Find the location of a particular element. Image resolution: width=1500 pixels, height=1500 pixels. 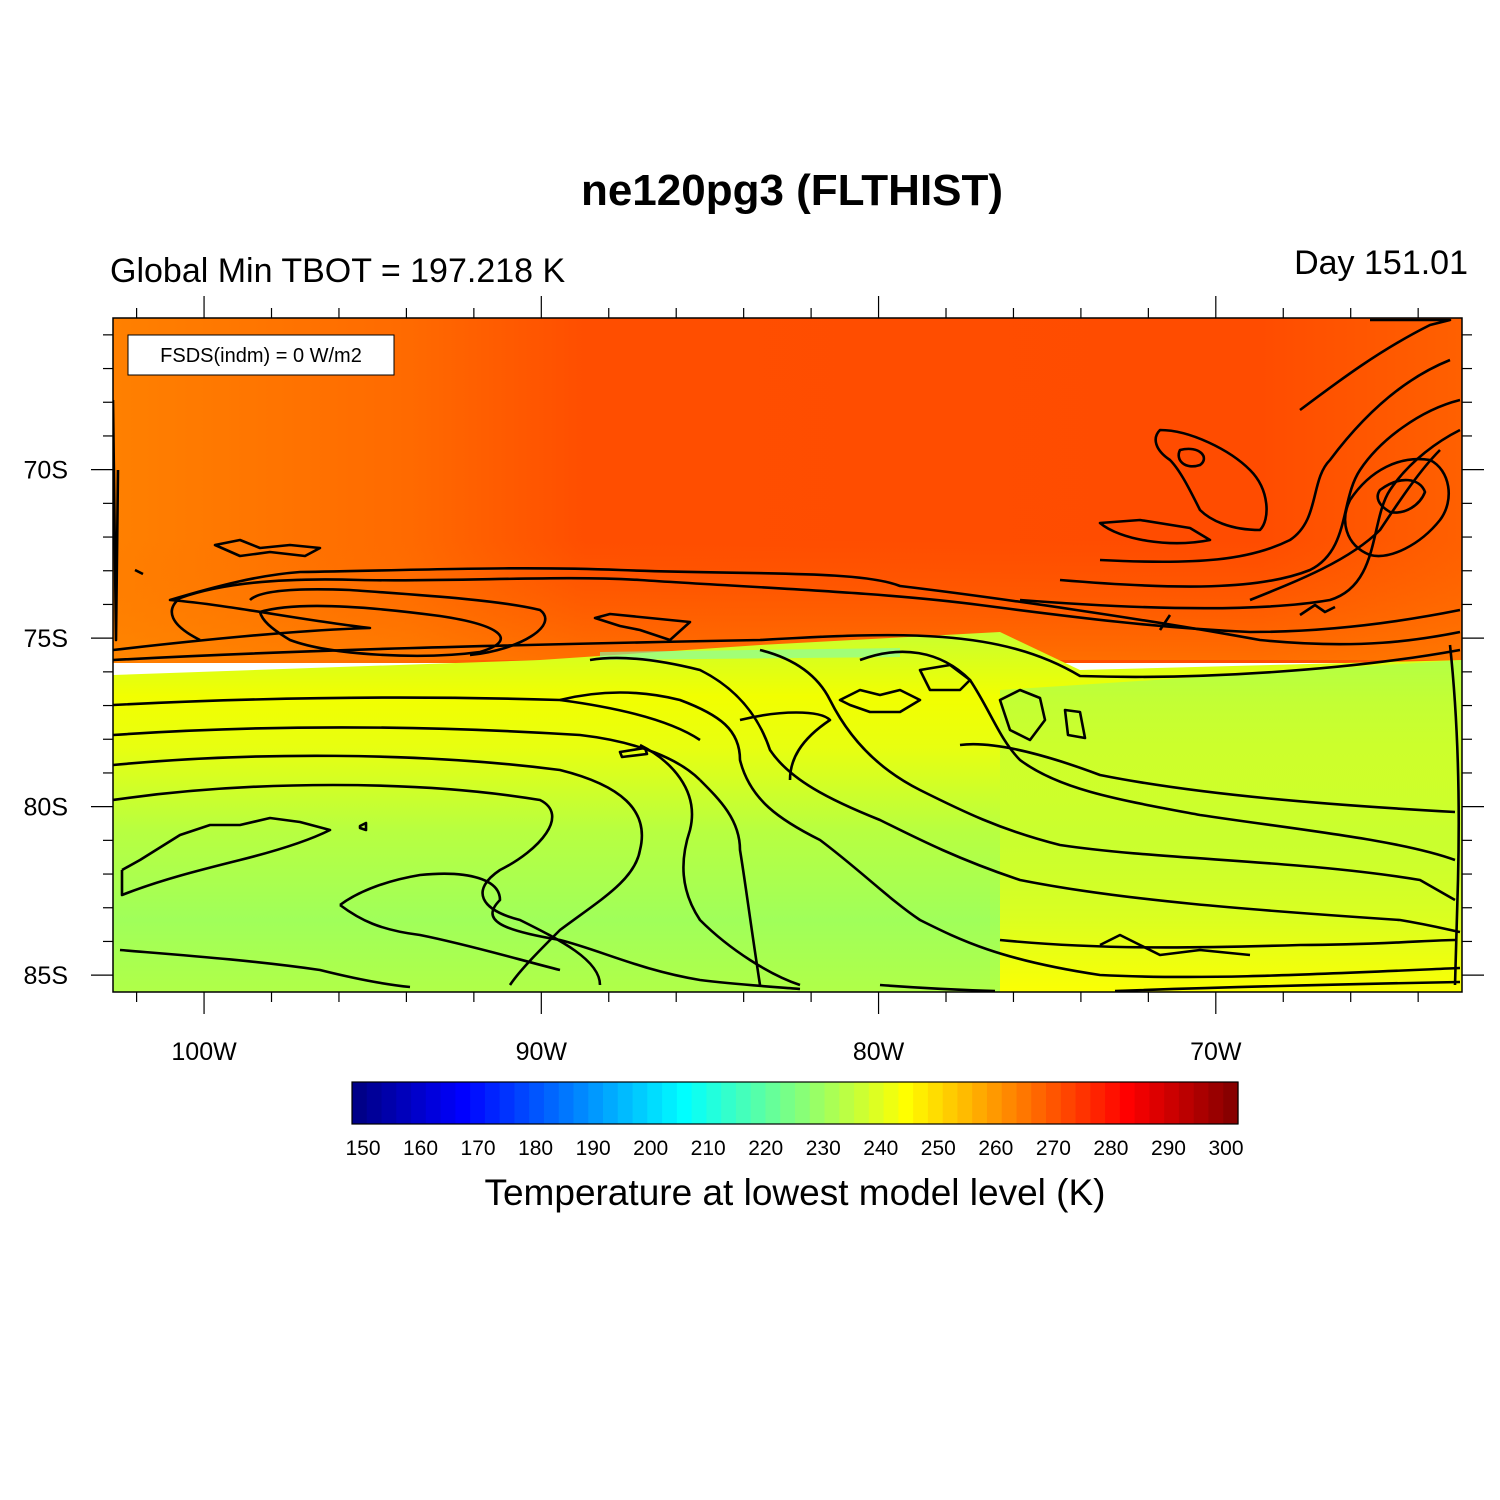

colorbar-tick-label: 150 is located at coordinates (362, 1148).